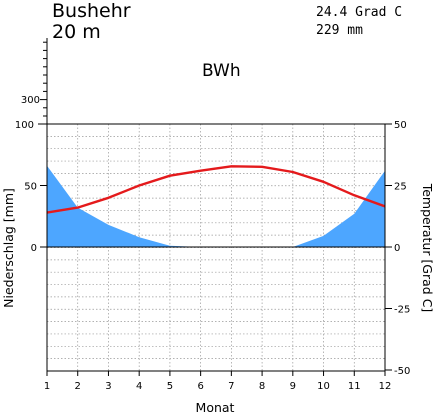  I want to click on climate-class: BWh, so click(221, 71).